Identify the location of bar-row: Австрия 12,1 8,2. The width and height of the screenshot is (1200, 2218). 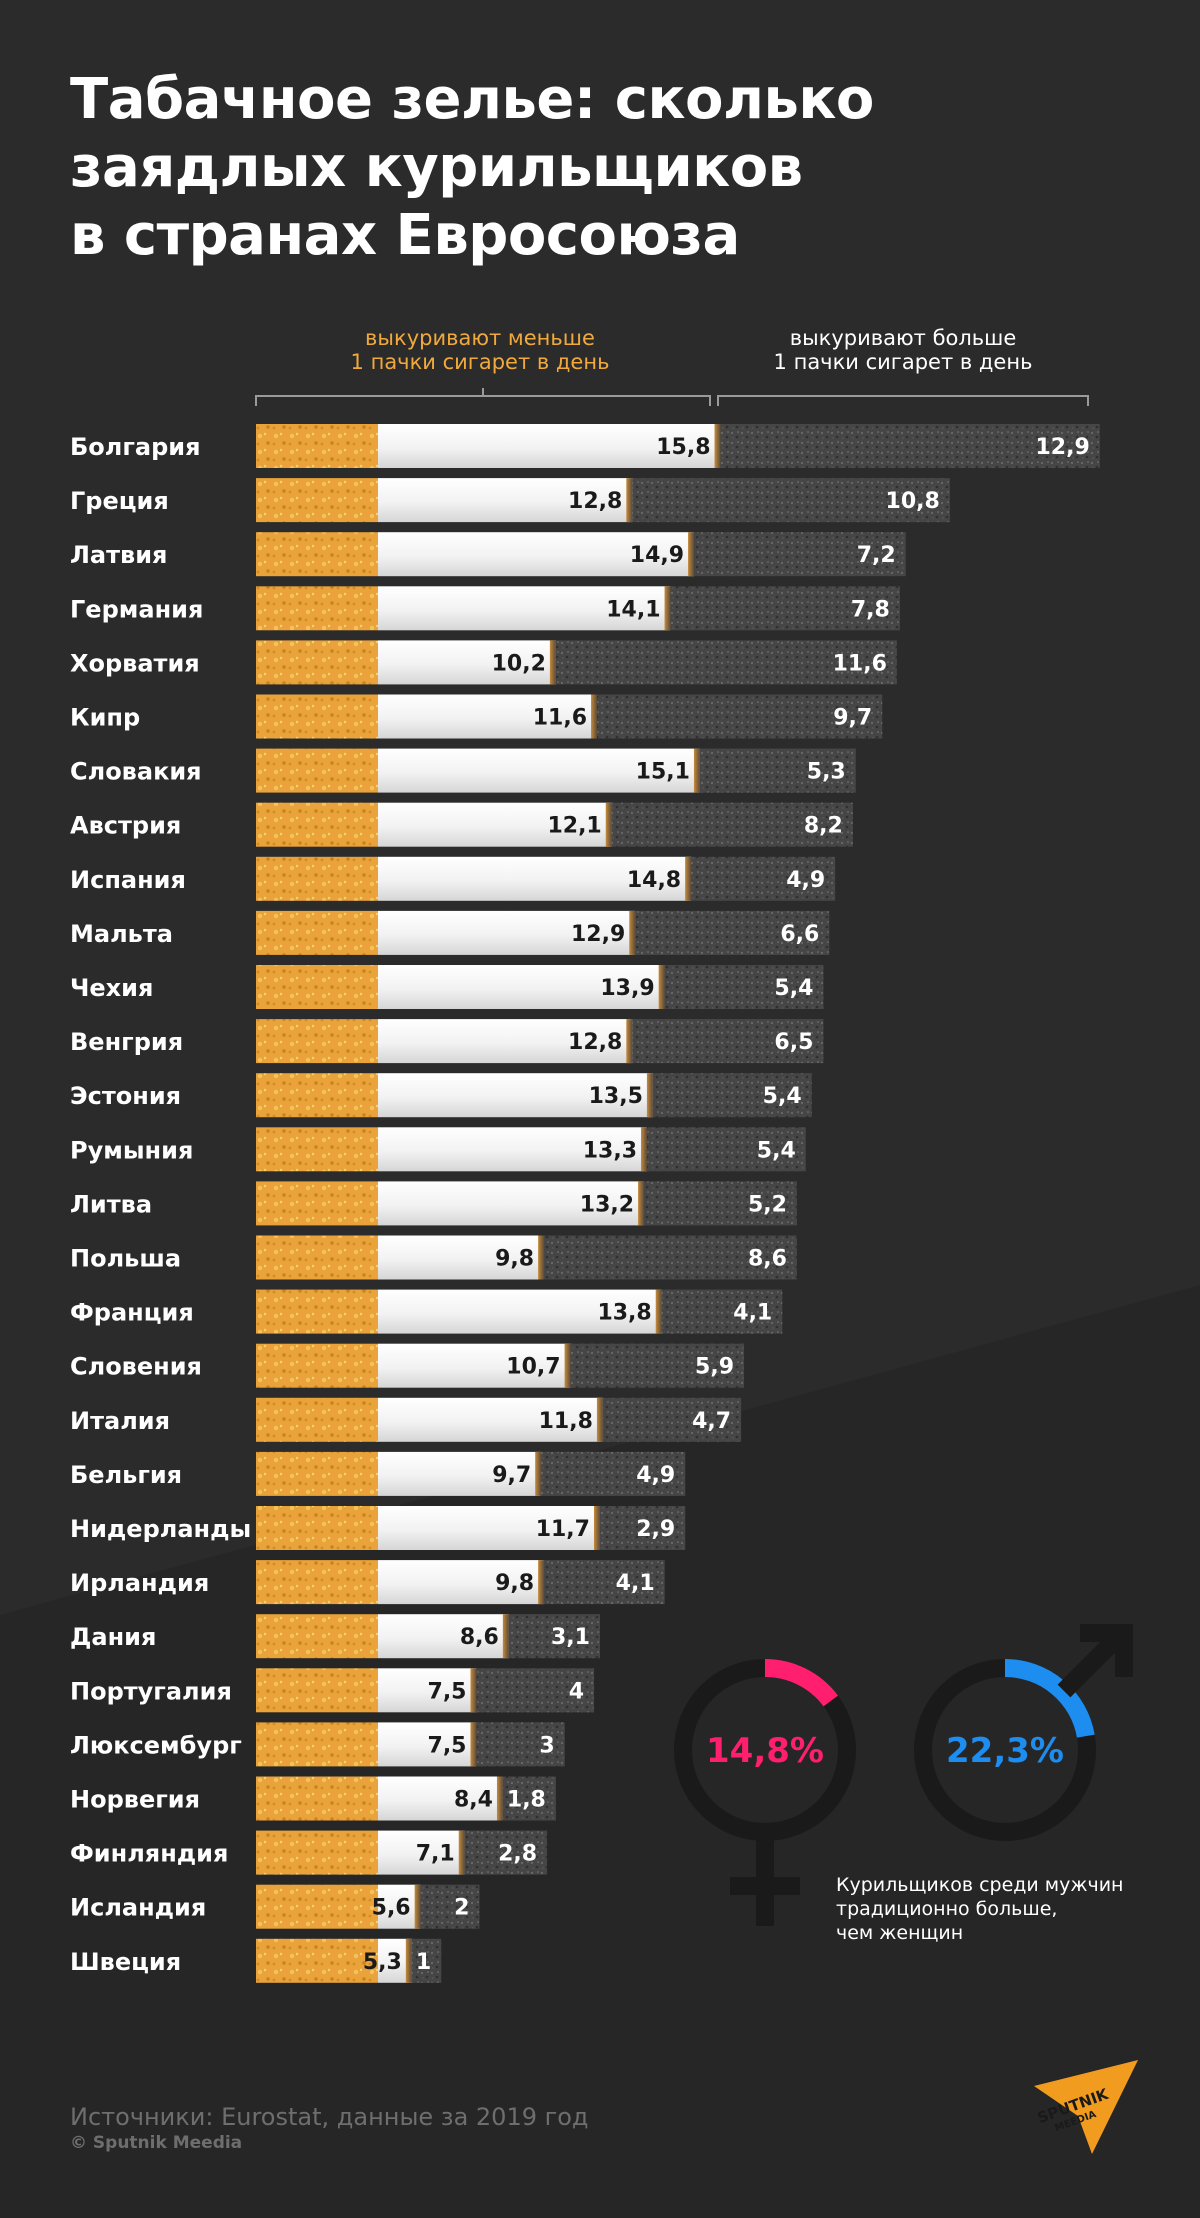
(461, 824).